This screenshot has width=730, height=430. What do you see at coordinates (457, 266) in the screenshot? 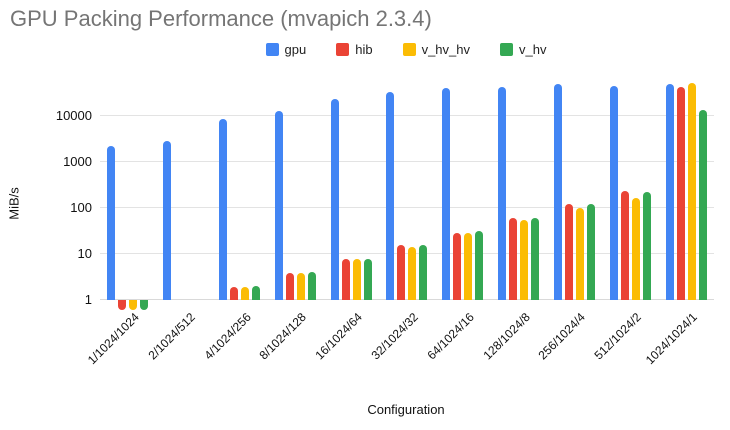
I see `bar-hib-64/1024/16` at bounding box center [457, 266].